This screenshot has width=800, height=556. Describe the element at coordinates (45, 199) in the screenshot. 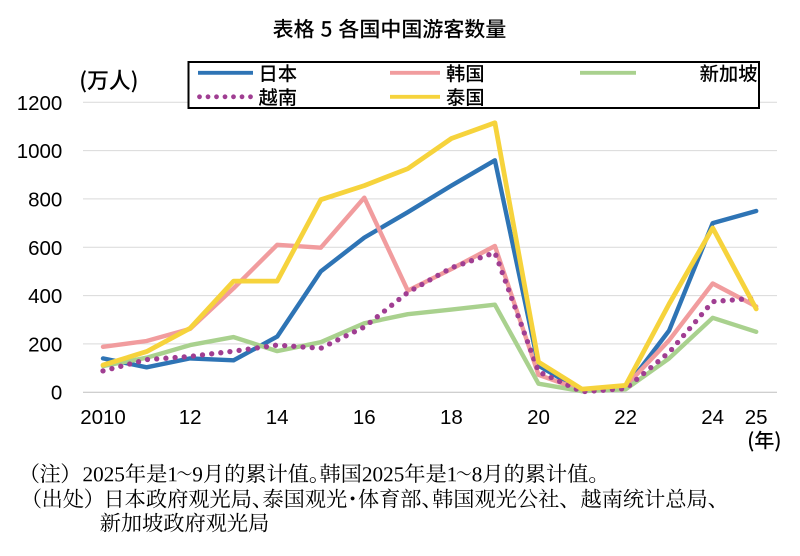

I see `svg-text: 800` at that location.